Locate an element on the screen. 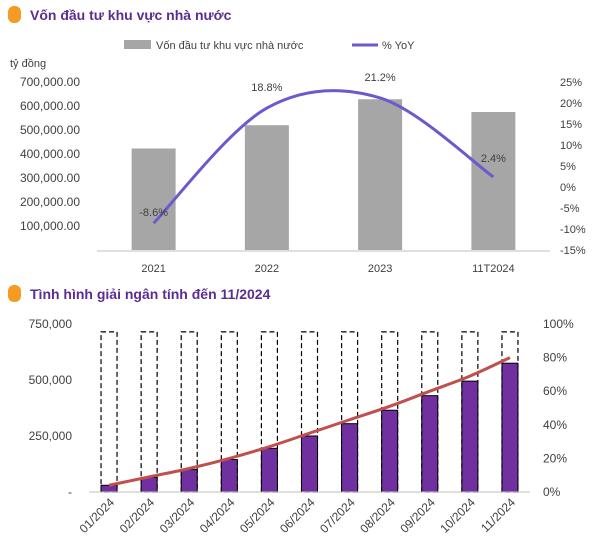  x-tick-label: 2022 is located at coordinates (267, 269).